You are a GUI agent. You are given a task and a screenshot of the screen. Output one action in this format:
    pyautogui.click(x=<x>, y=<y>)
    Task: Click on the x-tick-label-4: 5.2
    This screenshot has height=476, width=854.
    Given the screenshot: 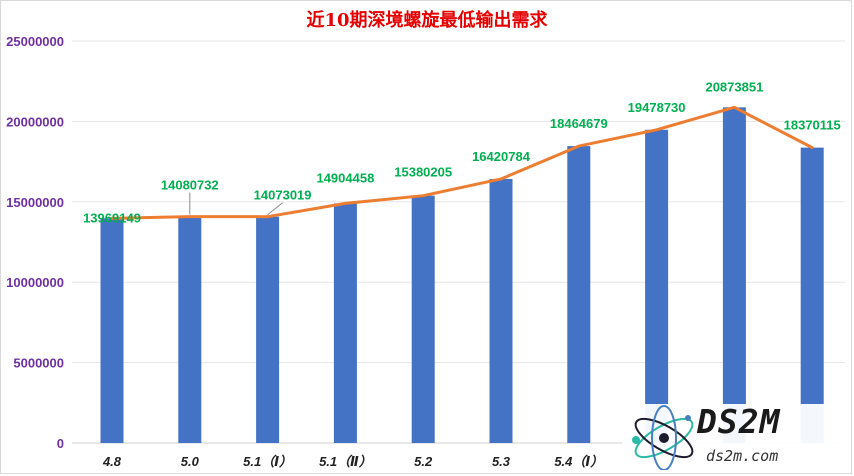 What is the action you would take?
    pyautogui.click(x=423, y=461)
    